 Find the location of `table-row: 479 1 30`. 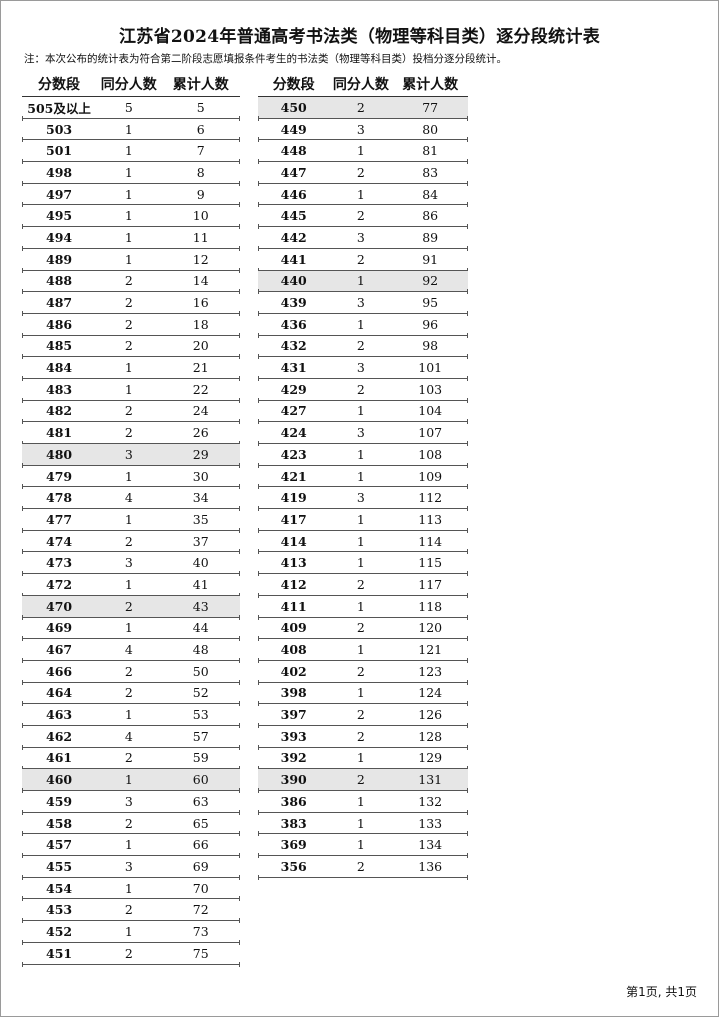

table-row: 479 1 30 is located at coordinates (131, 478).